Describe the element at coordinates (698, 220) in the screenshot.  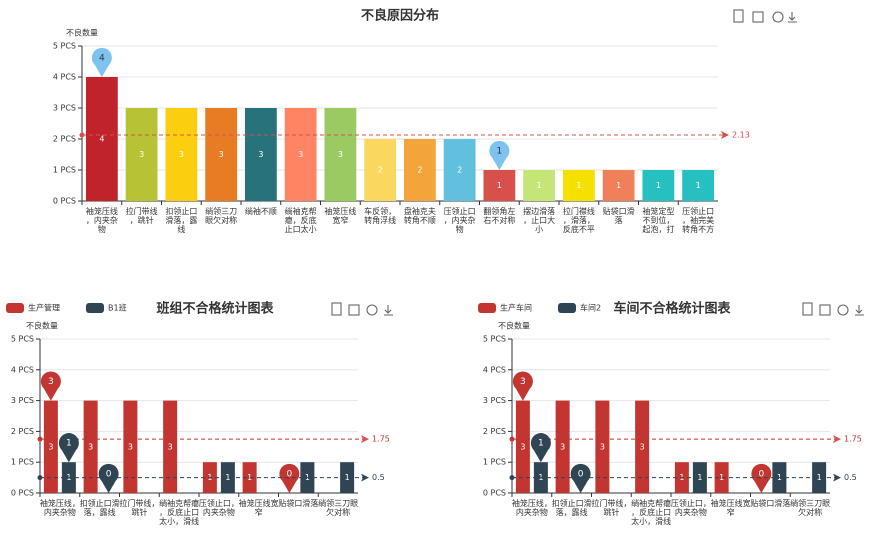
I see `x-tick-label: 压领止口，袖完美转角不方` at that location.